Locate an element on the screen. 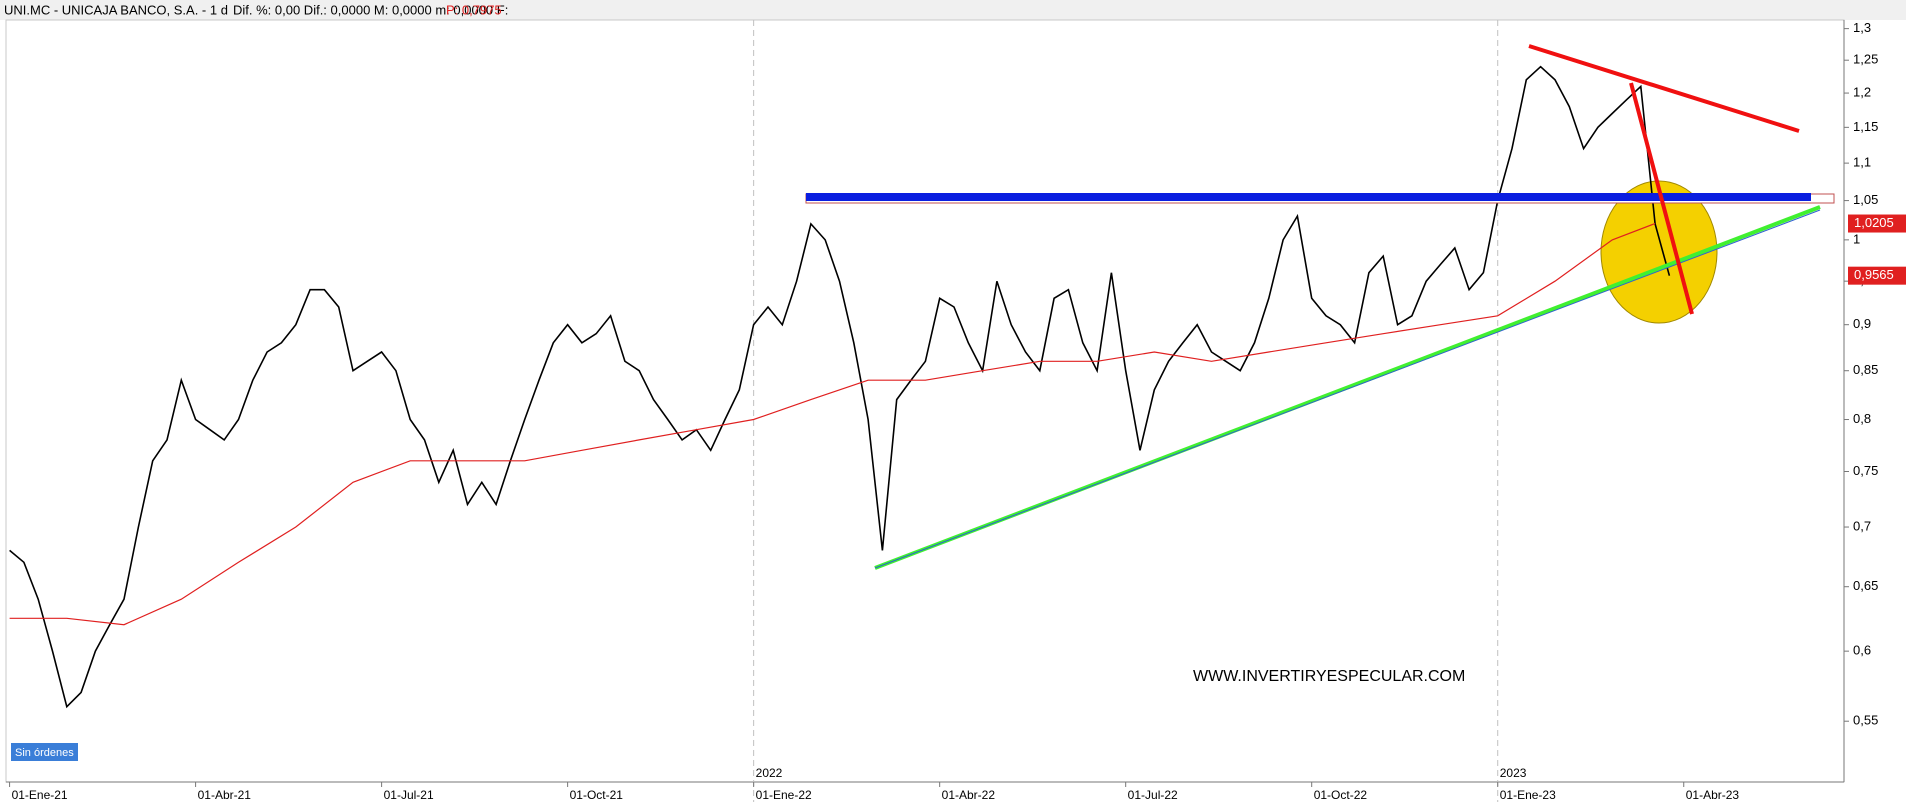 The image size is (1906, 806). y-tick-label: 0,65 is located at coordinates (1865, 585).